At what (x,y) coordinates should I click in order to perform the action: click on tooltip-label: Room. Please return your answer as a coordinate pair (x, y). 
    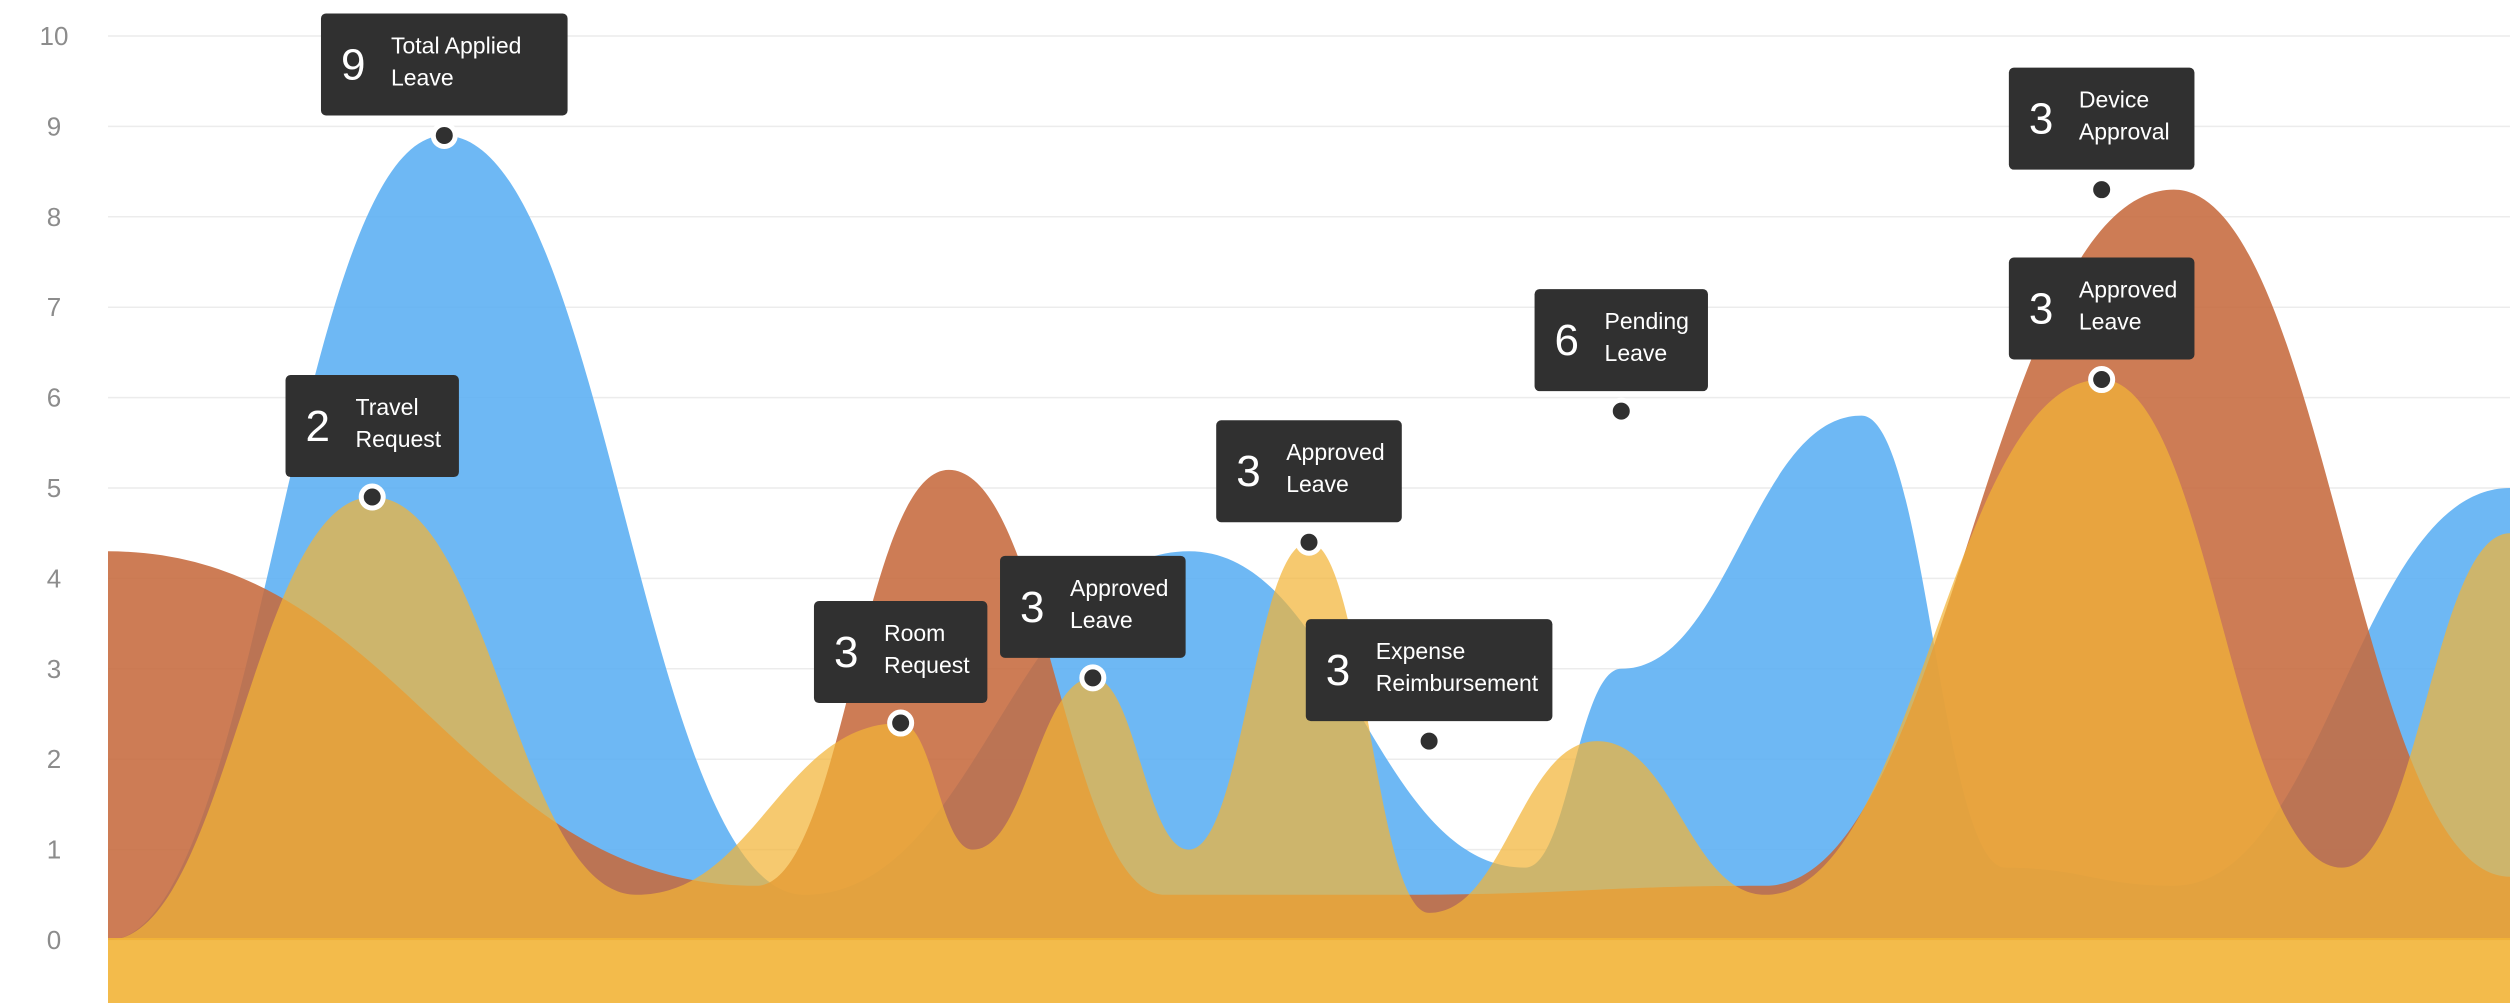
    Looking at the image, I should click on (914, 633).